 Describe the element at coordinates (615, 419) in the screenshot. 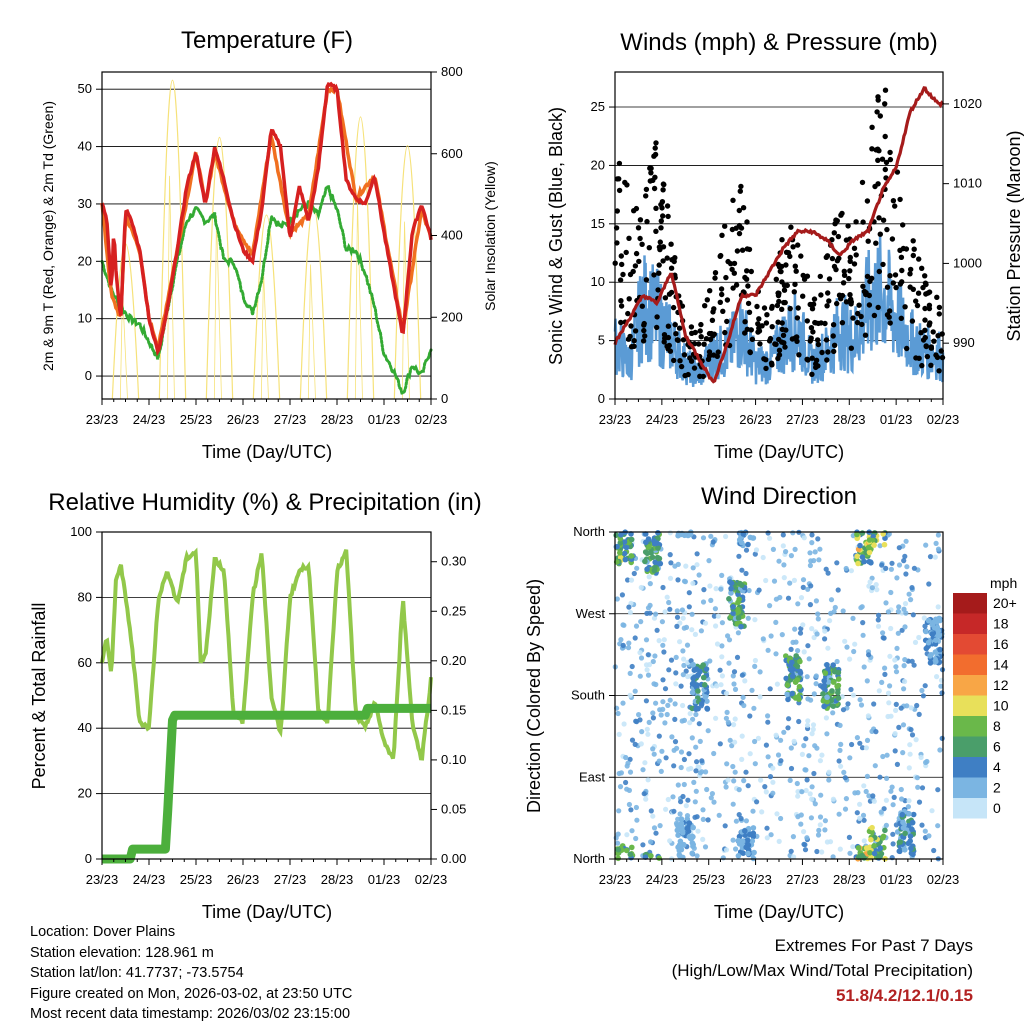

I see `x-tick-label: 23/23` at that location.